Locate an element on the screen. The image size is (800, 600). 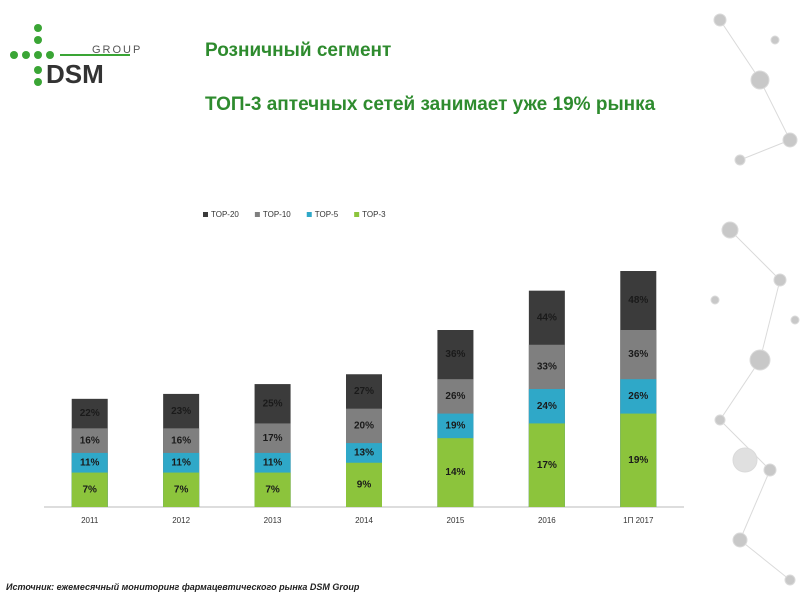
title: Розничный сегмент is located at coordinates (298, 50).